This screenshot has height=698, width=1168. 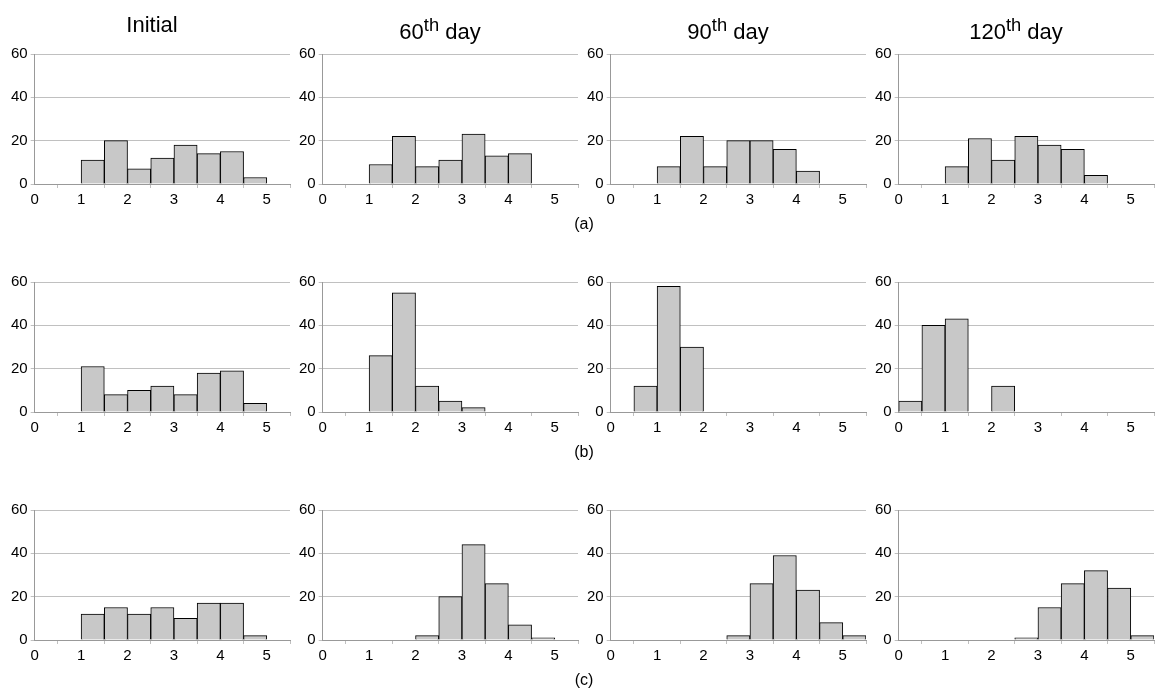 What do you see at coordinates (728, 29) in the screenshot?
I see `chart-title: 90$^{th}$ day` at bounding box center [728, 29].